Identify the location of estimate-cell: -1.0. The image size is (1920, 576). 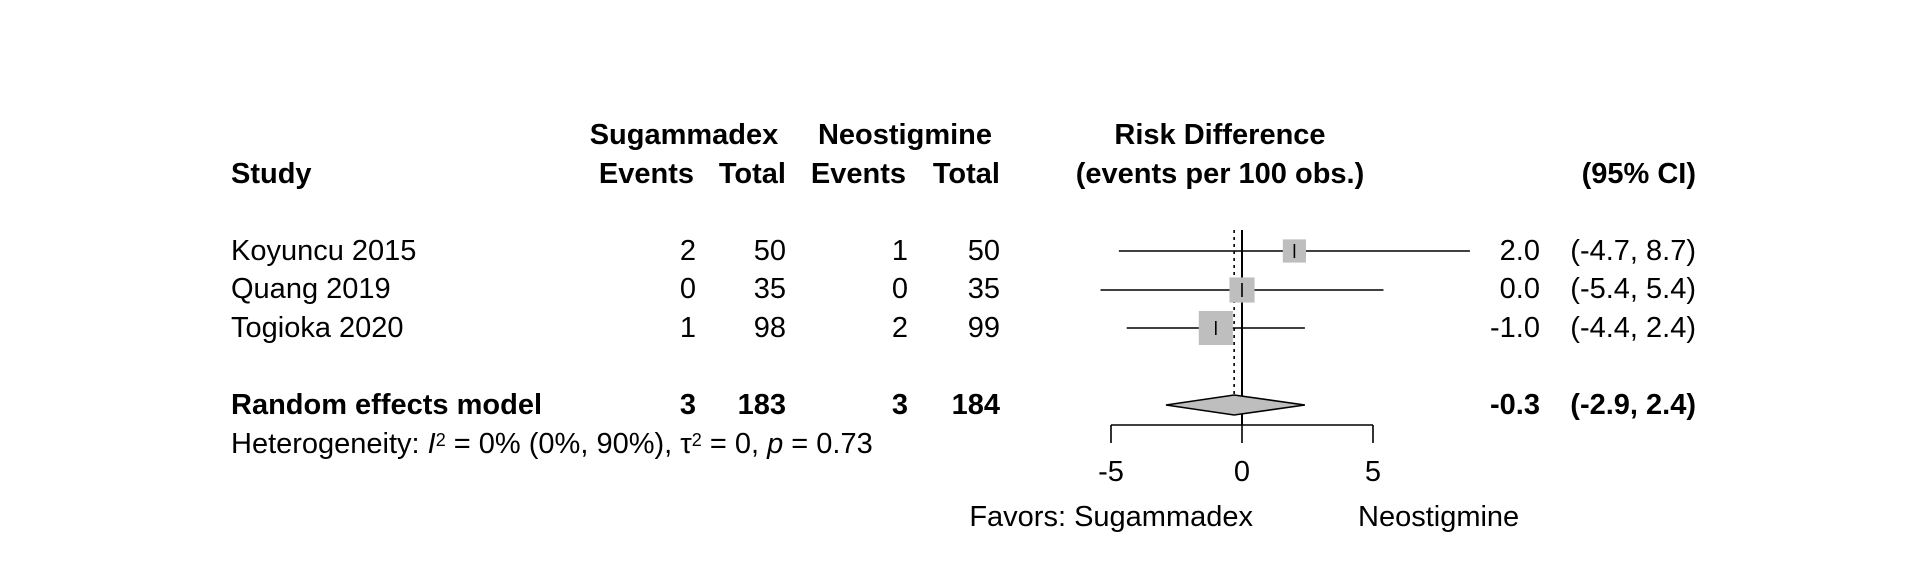
(1515, 328).